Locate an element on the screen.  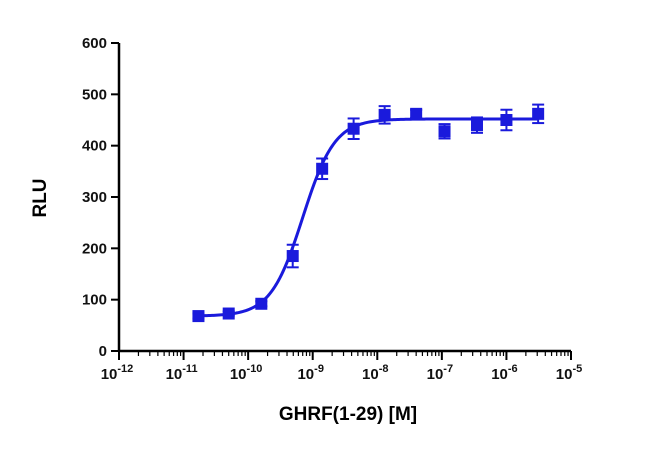
x-axis-title: GHRF(1-29) [M] is located at coordinates (348, 414).